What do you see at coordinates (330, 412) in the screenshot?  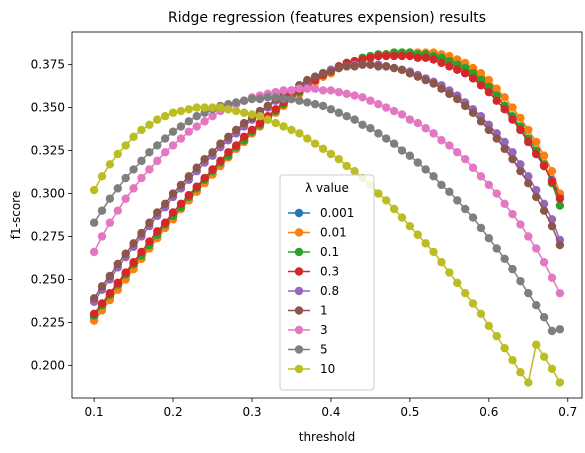 I see `x-tick-label: 0.4` at bounding box center [330, 412].